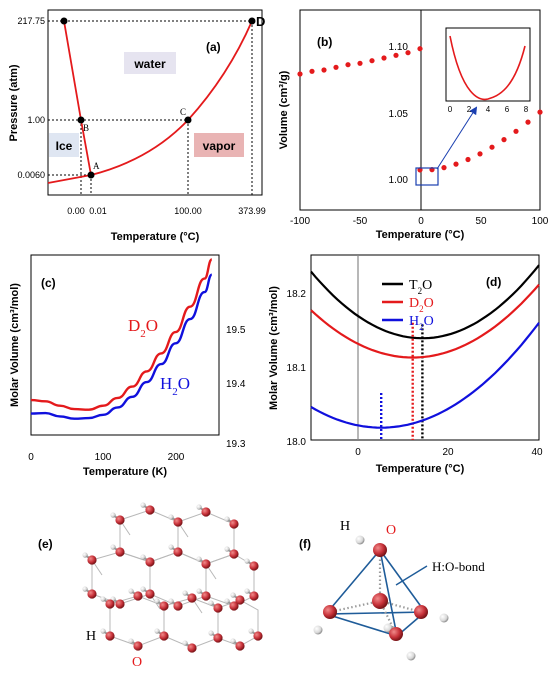 This screenshot has height=675, width=556. I want to click on panel-a-guide-lines, so click(150, 107).